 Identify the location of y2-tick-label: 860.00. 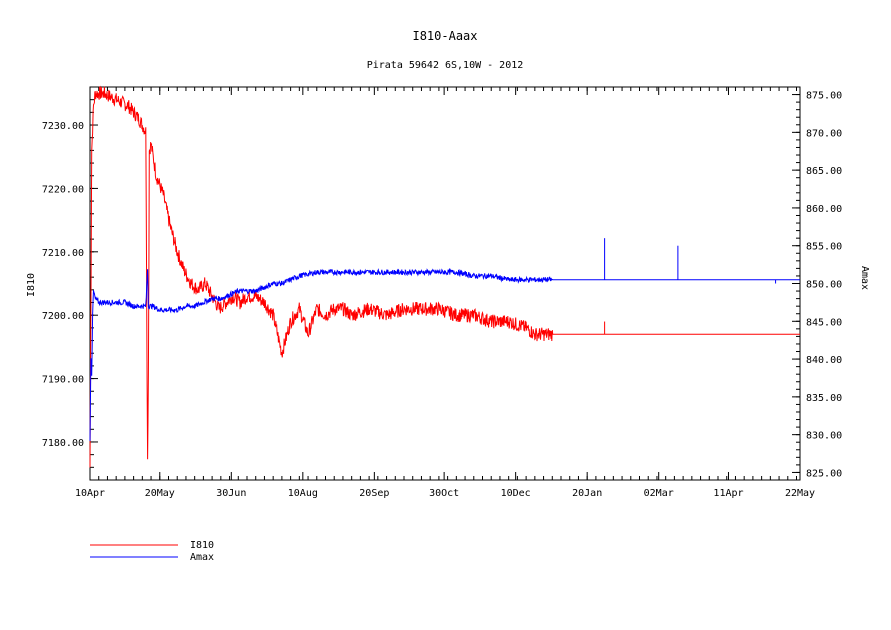
(824, 209).